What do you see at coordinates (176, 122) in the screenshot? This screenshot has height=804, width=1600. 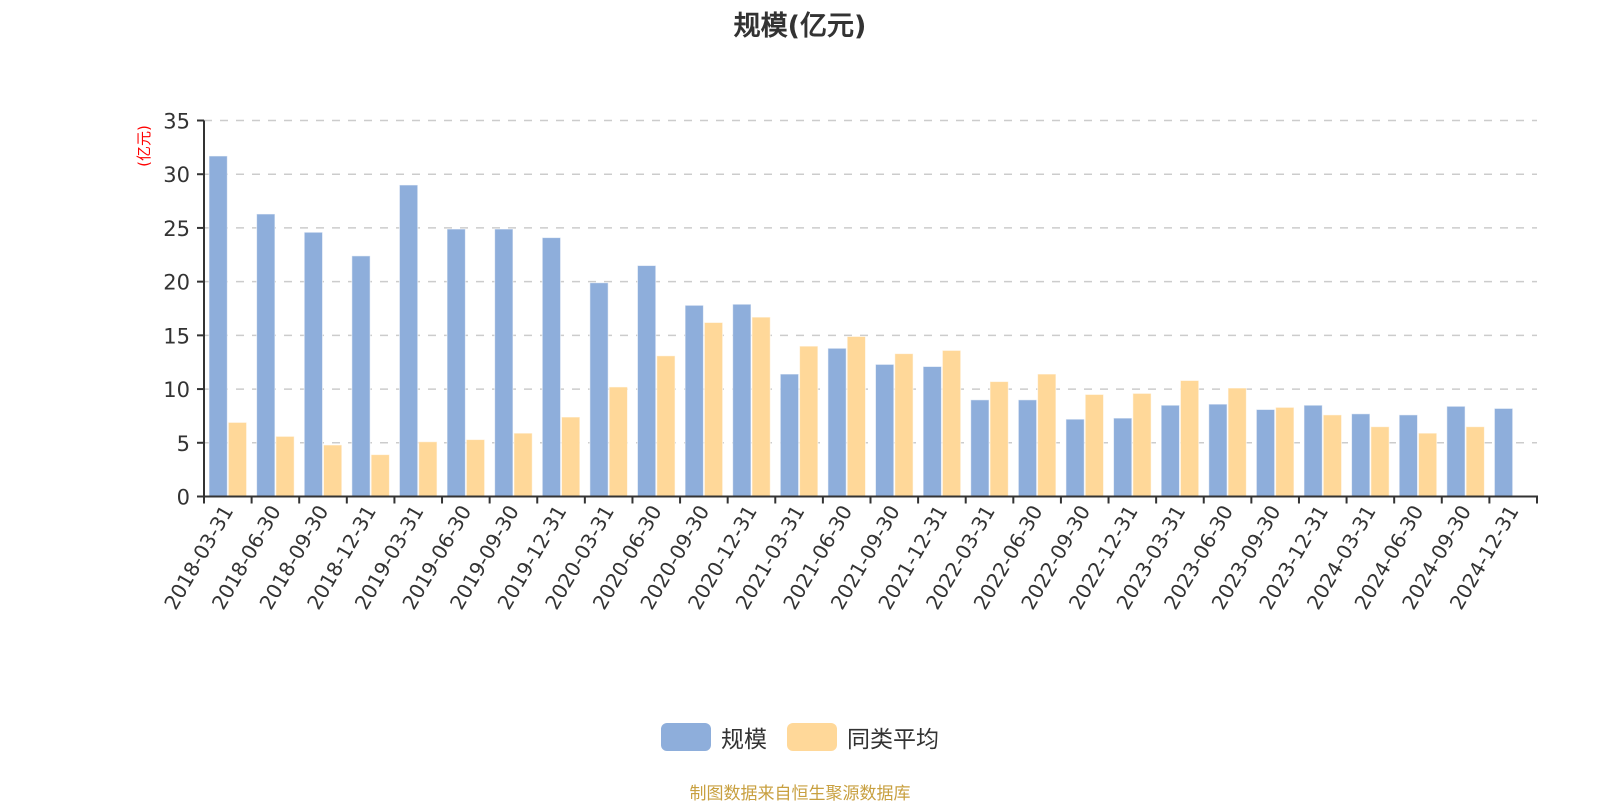 I see `y-tick-label: 35` at bounding box center [176, 122].